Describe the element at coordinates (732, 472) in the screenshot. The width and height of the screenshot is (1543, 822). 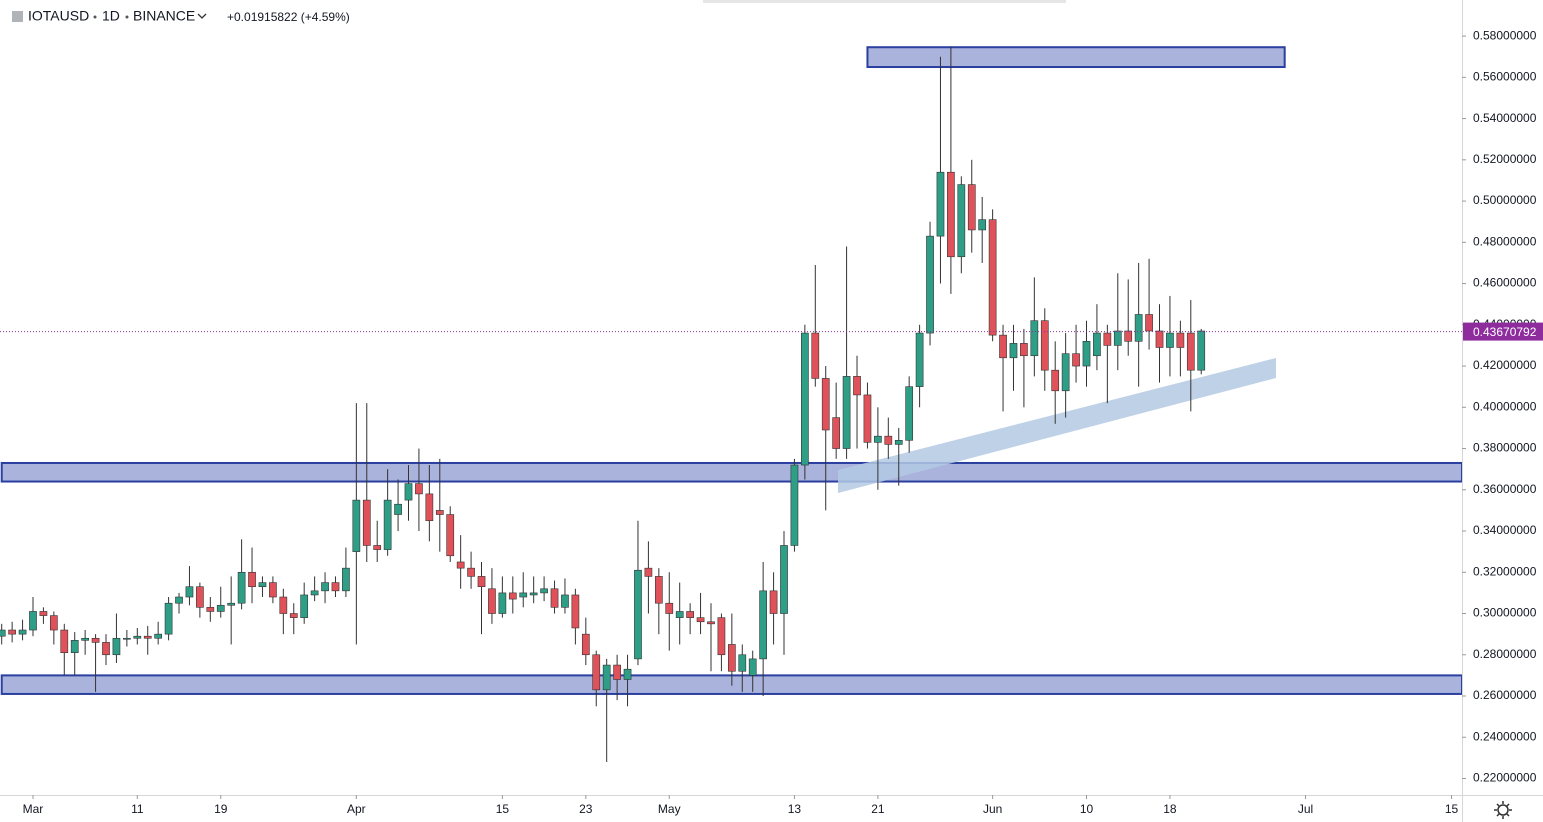
I see `zone` at that location.